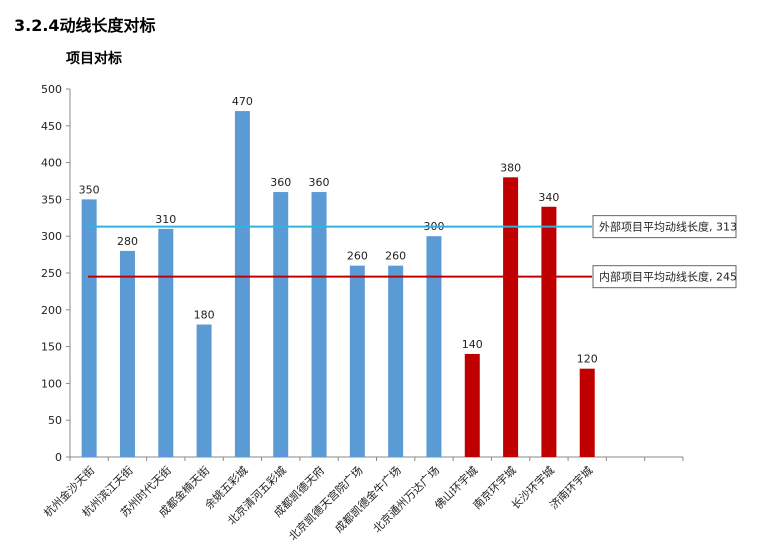  Describe the element at coordinates (55, 420) in the screenshot. I see `y-tick-label: 50` at that location.